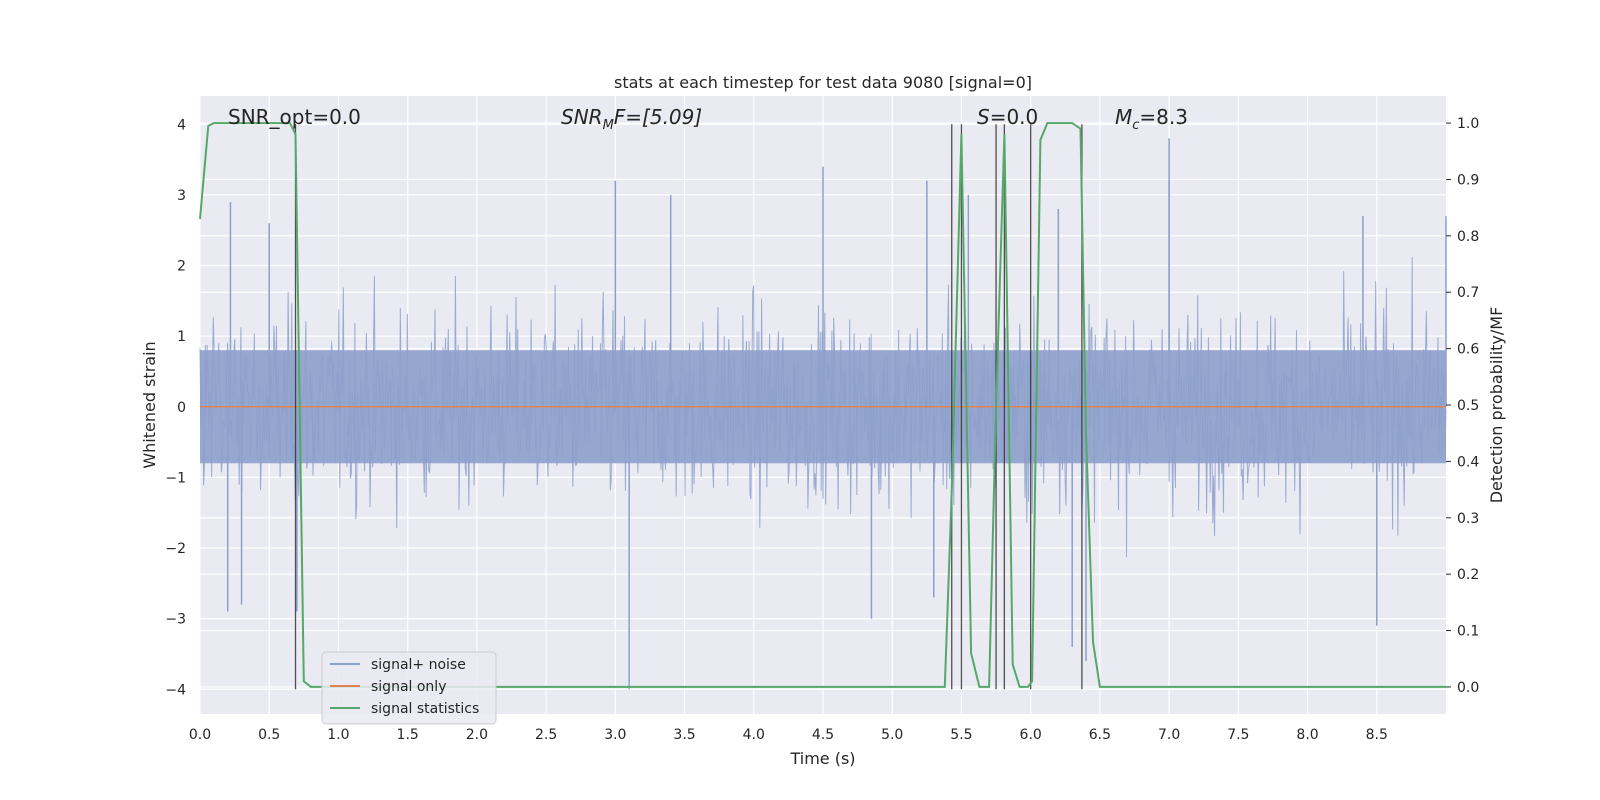 This screenshot has height=800, width=1600. I want to click on y-left-tick-label: 4, so click(181, 125).